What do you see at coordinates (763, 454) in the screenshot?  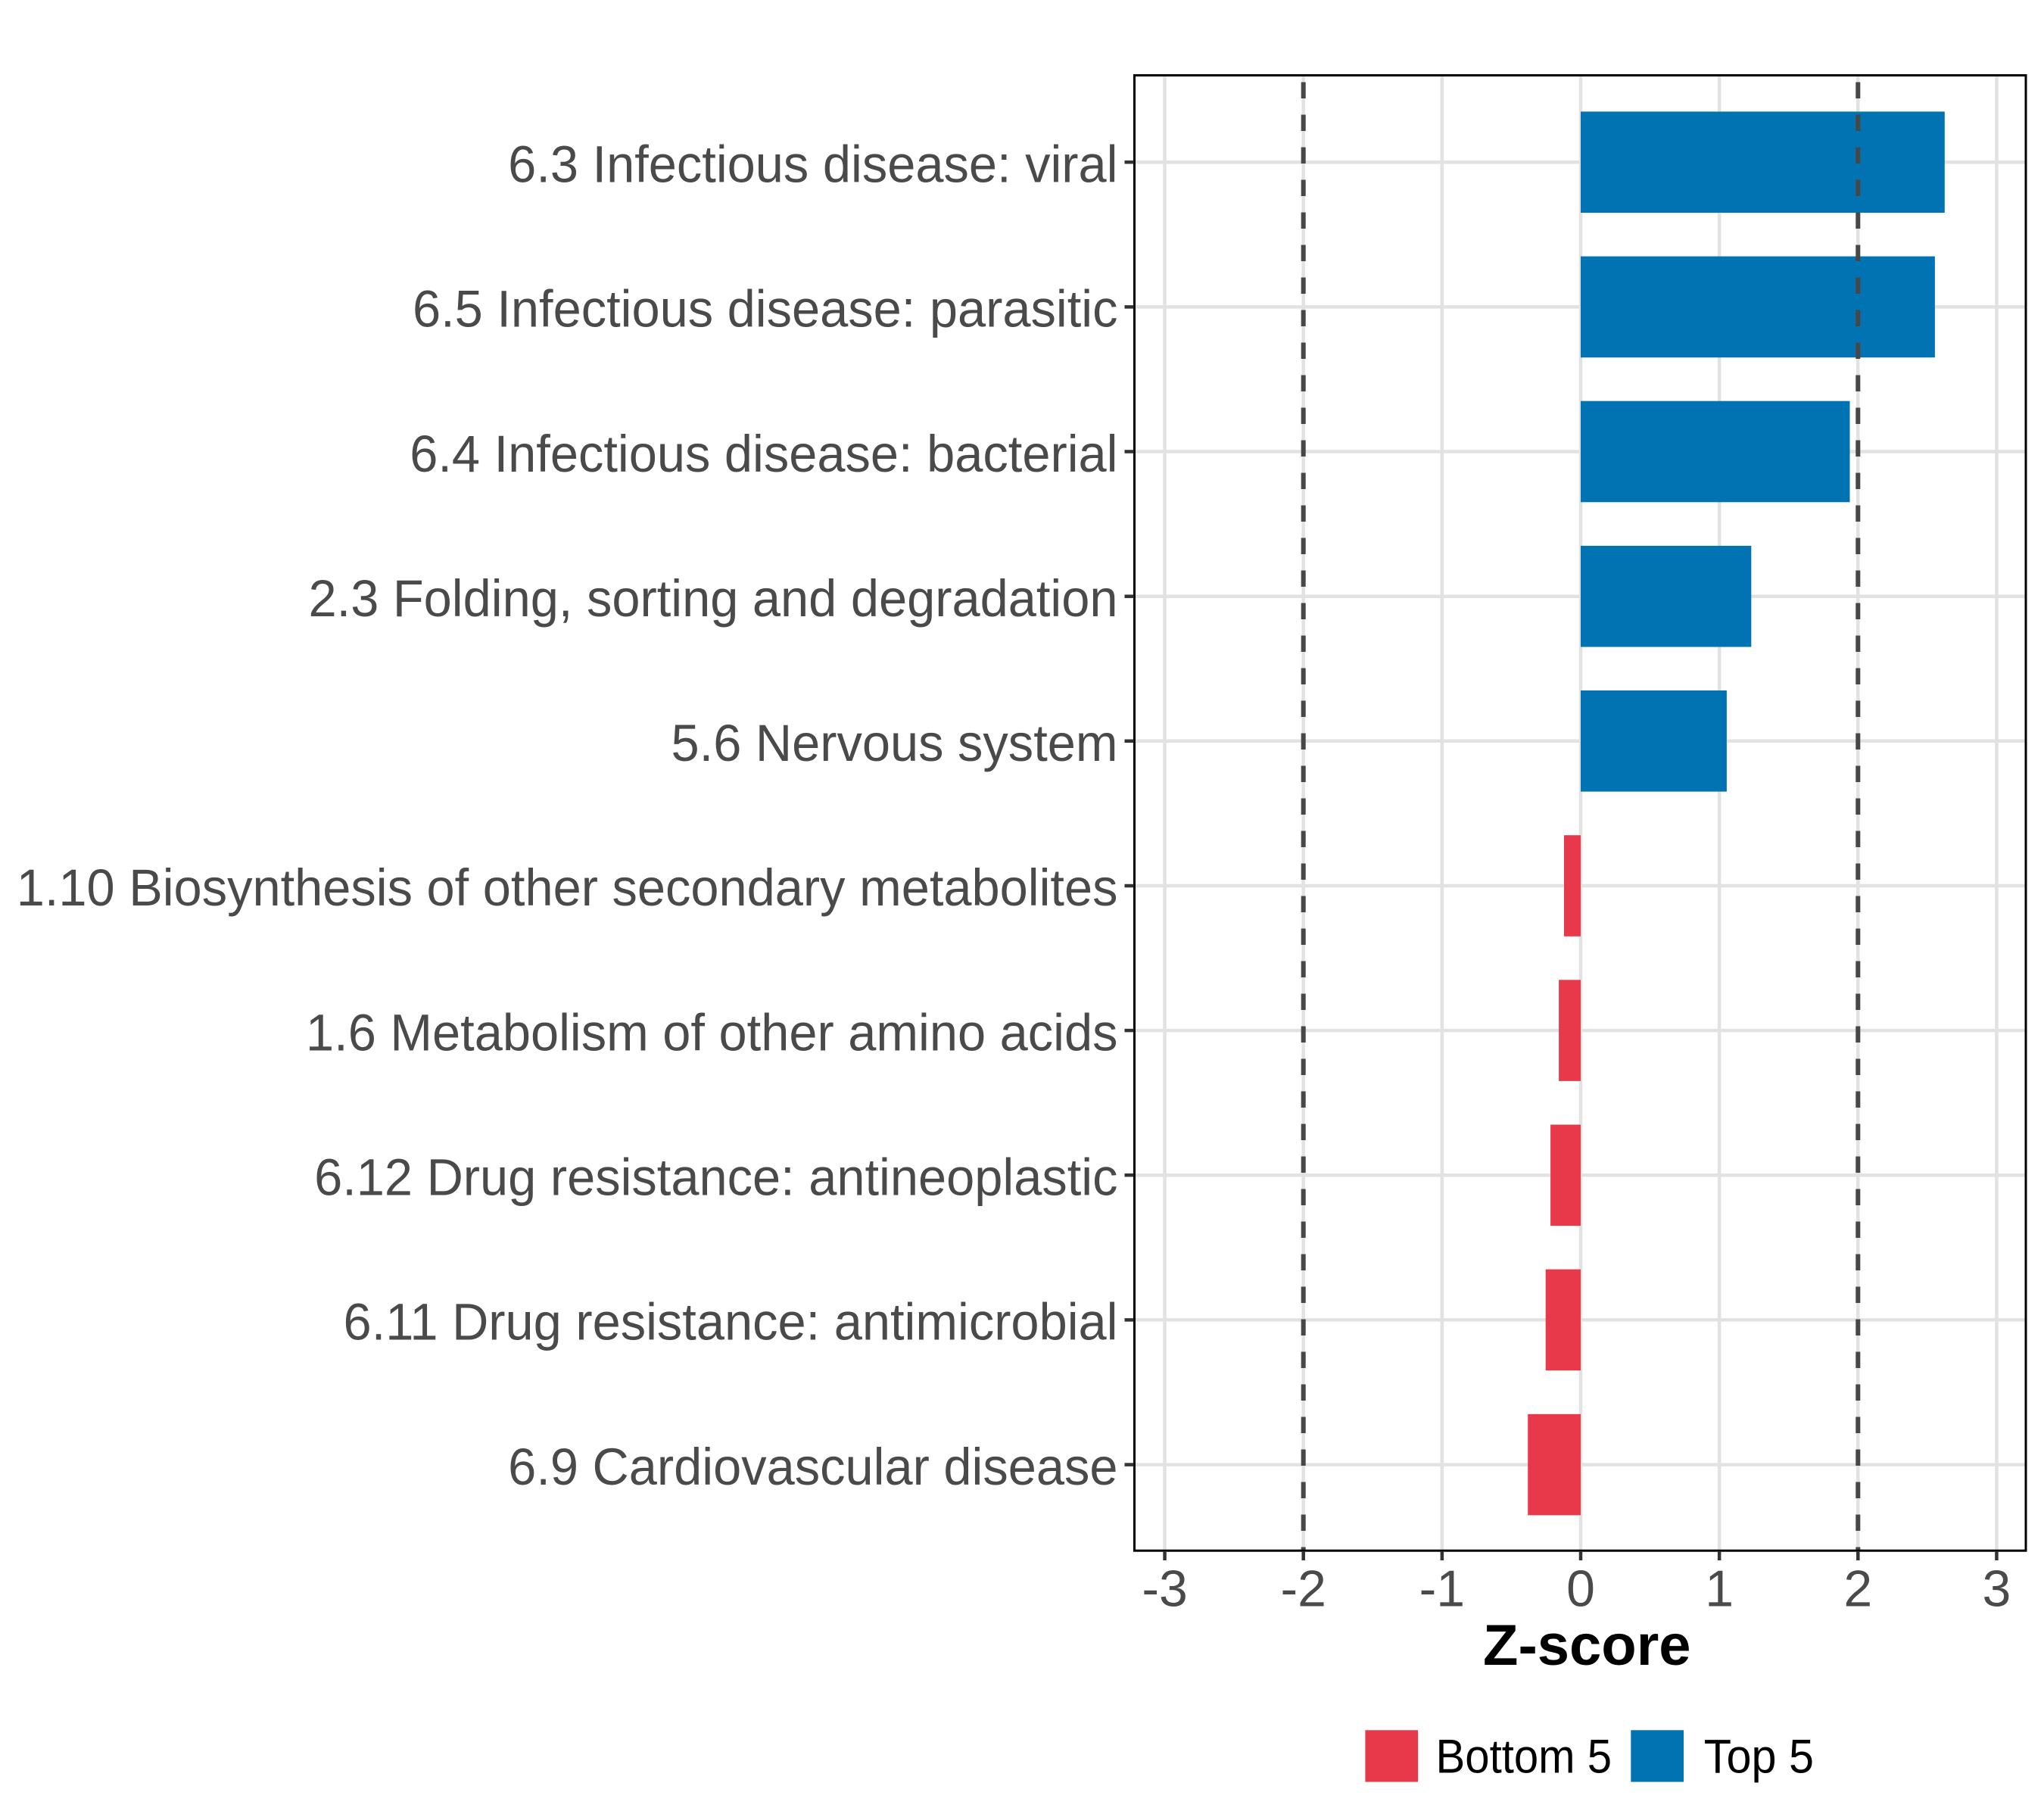 I see `svg-text:6.4 Infectious disease: bacter: 6.4 Infectious disease: bacterial` at bounding box center [763, 454].